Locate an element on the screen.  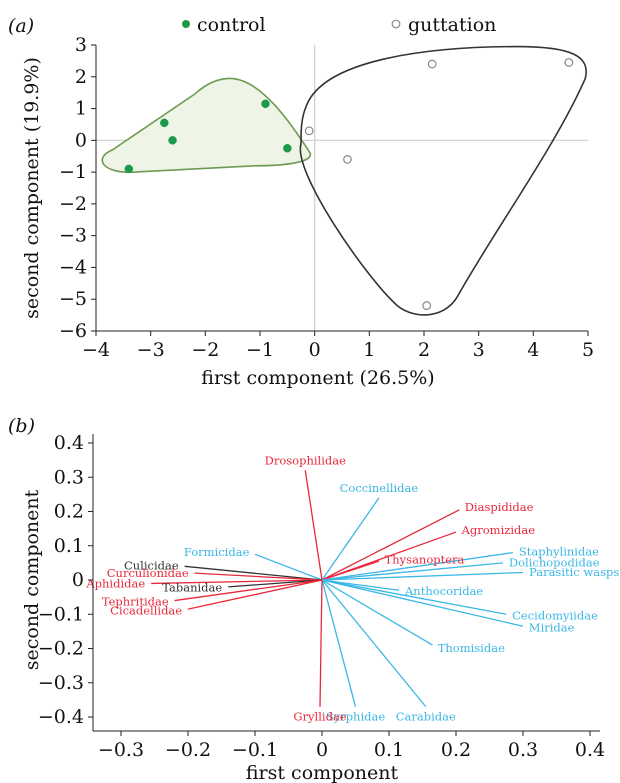
control-hull is located at coordinates (206, 125).